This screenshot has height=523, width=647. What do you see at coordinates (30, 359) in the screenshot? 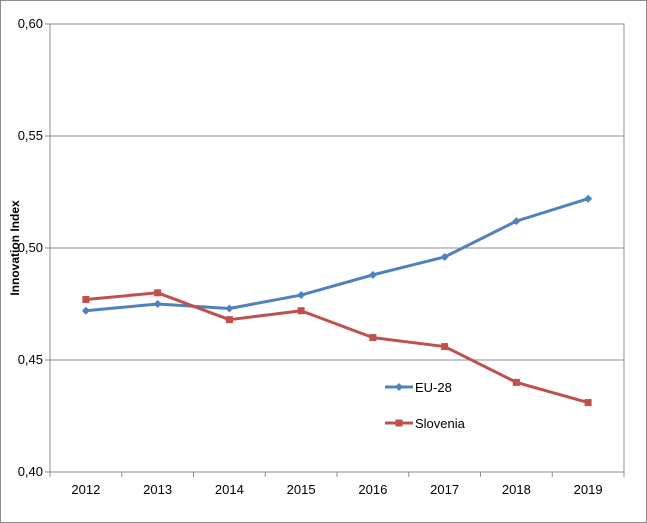
I see `y-tick-label: 0,45` at bounding box center [30, 359].